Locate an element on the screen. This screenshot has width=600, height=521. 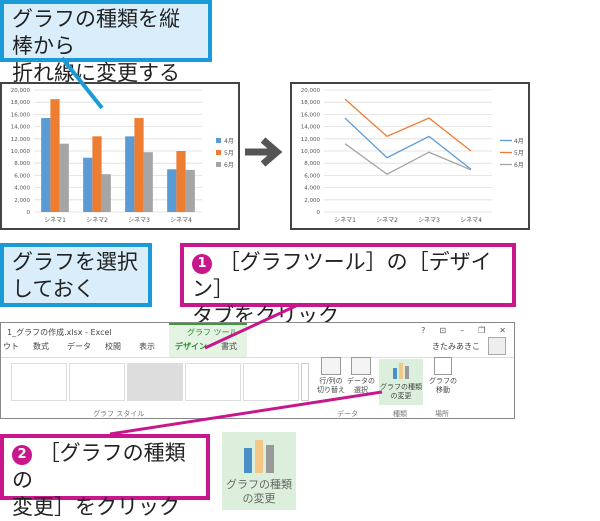
select-data-icon is located at coordinates (361, 366).